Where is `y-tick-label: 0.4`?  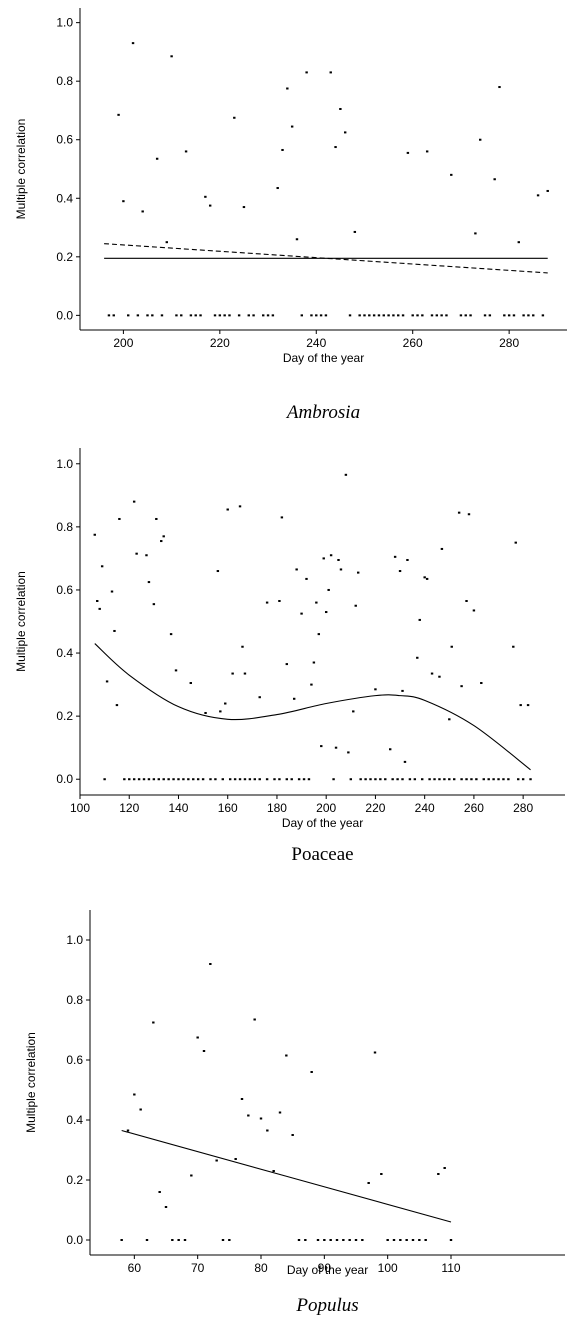 y-tick-label: 0.4 is located at coordinates (64, 198).